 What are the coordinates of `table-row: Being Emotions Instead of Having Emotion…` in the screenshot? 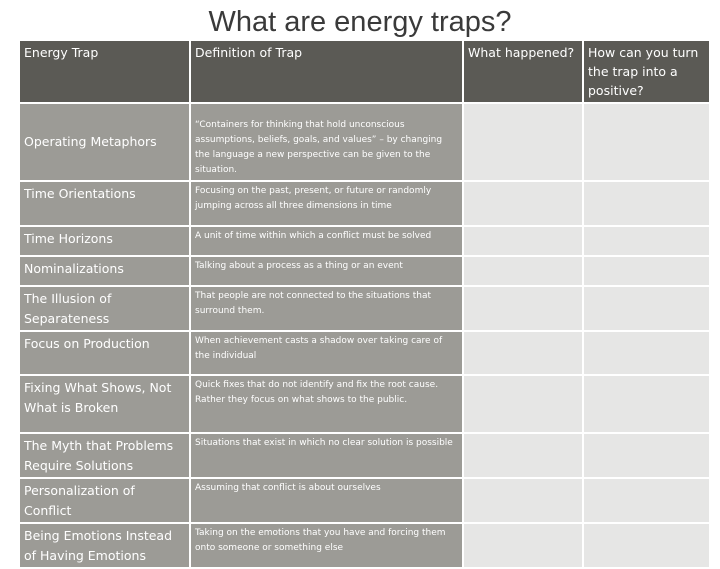 It's located at (364, 545).